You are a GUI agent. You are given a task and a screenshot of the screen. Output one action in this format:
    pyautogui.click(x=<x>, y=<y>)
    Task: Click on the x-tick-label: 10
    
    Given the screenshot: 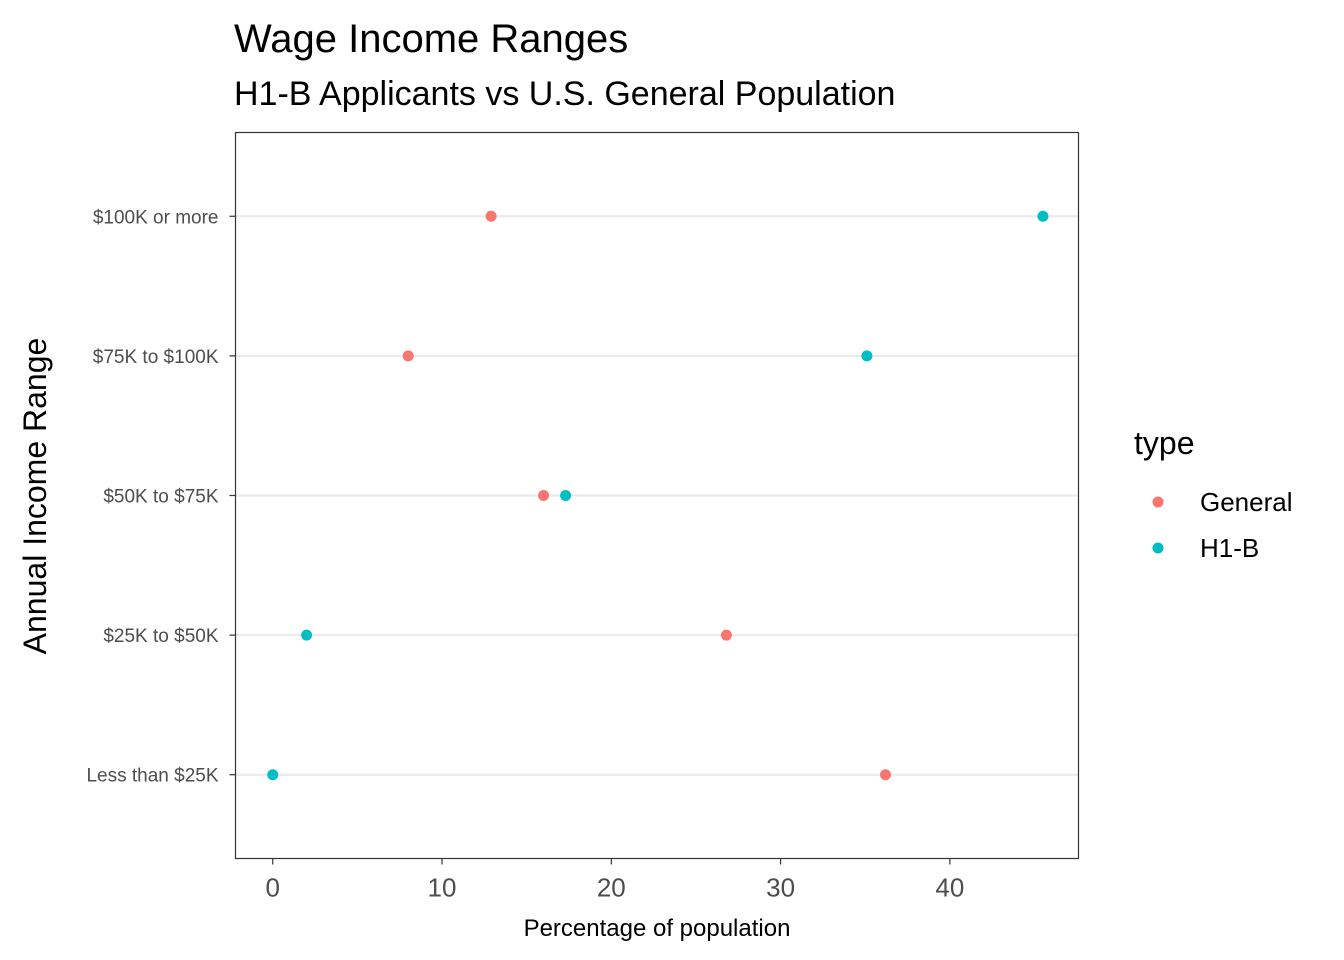 What is the action you would take?
    pyautogui.click(x=442, y=888)
    